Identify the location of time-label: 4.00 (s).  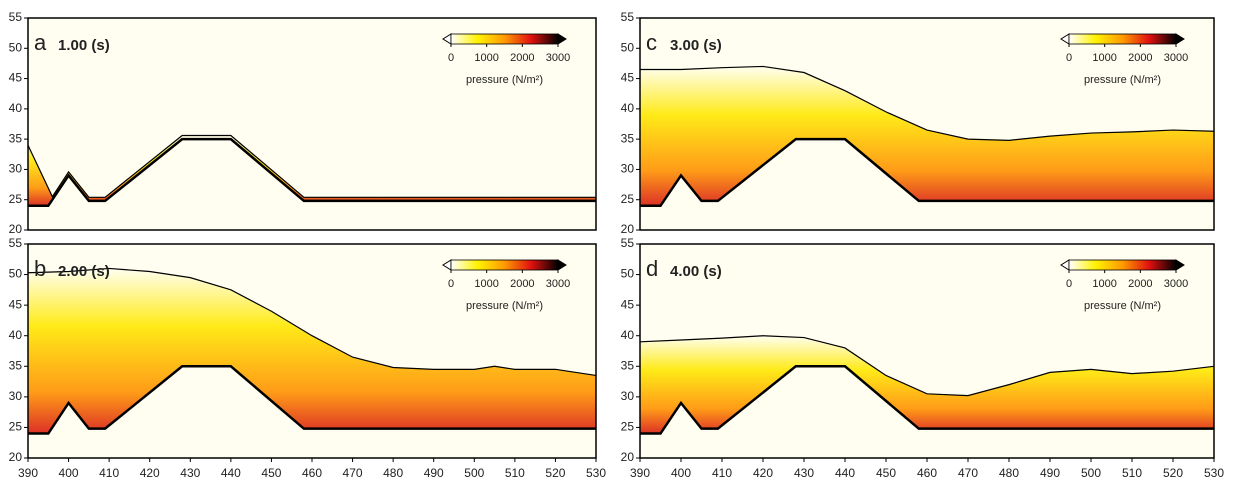
(696, 271).